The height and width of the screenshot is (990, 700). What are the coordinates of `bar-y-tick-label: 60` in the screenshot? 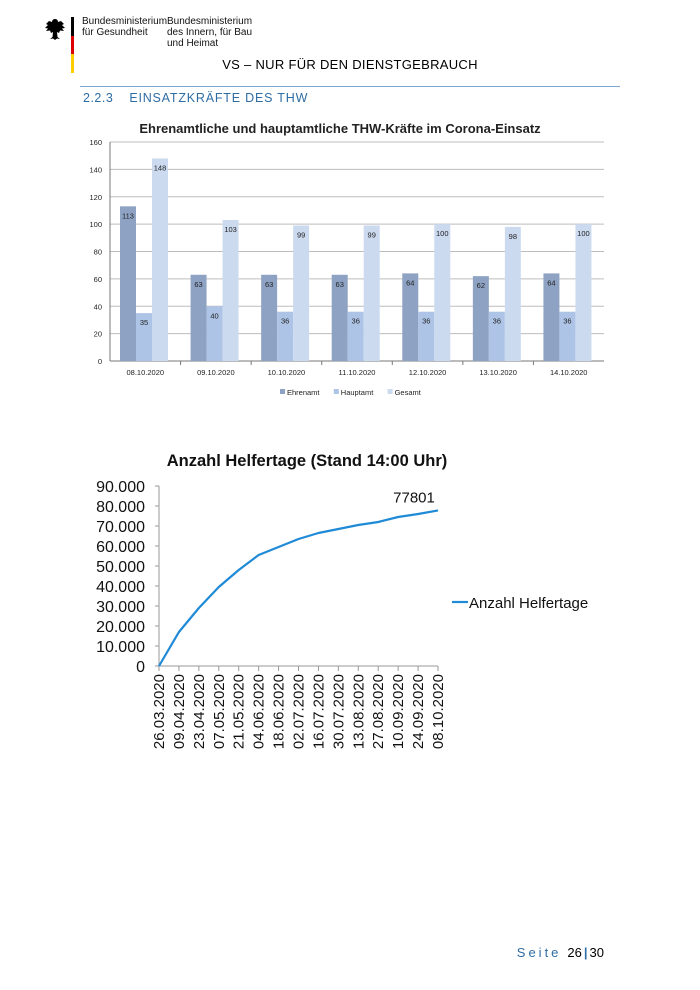 It's located at (98, 279).